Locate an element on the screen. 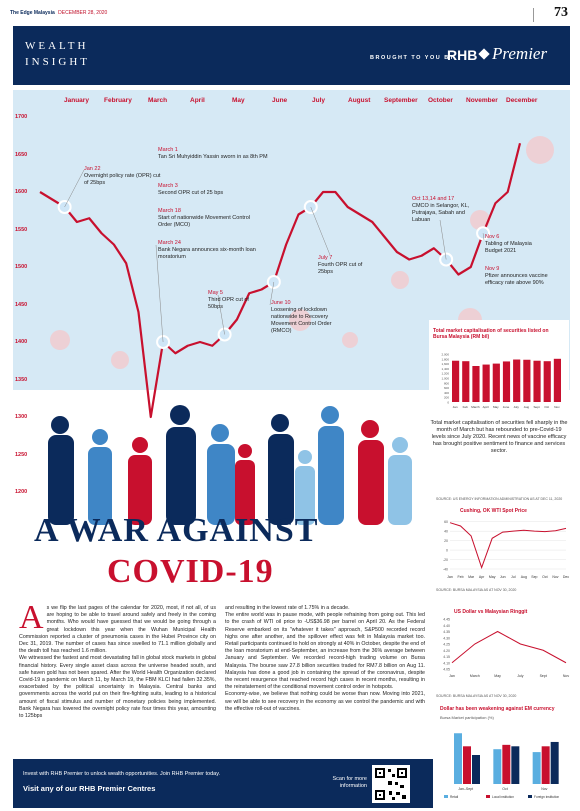 This screenshot has height=811, width=580. oil-x-tick: Aug is located at coordinates (524, 577).